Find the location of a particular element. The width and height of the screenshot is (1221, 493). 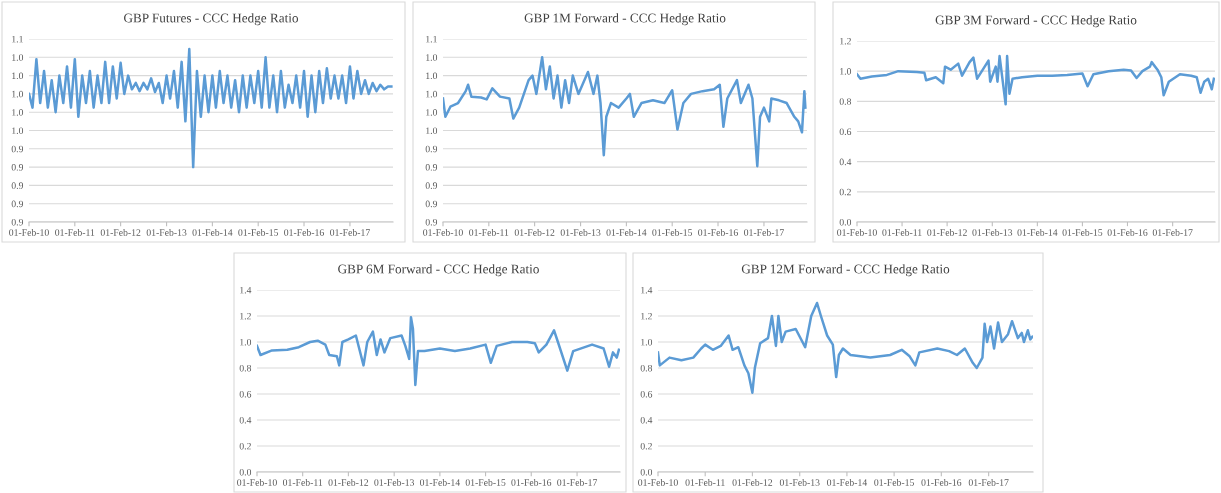

chart-title: GBP 6M Forward - CCC Hedge Ratio is located at coordinates (438, 270).